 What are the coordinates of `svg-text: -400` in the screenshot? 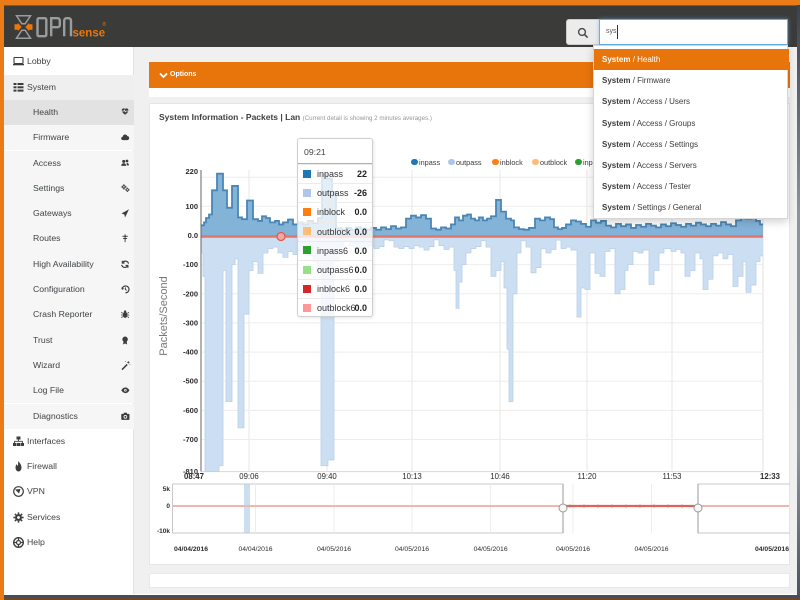 It's located at (190, 352).